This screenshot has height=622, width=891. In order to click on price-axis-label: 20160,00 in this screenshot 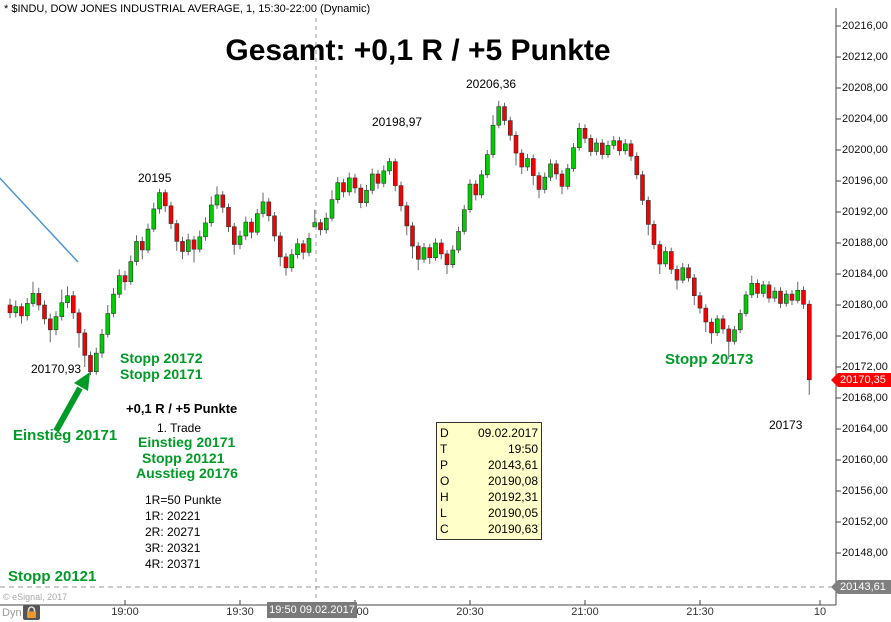, I will do `click(865, 460)`.